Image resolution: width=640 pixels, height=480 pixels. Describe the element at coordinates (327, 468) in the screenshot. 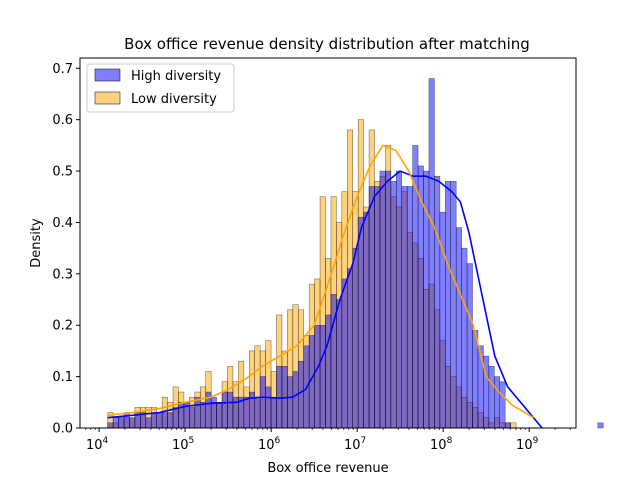

I see `x-axis-label: Box office revenue` at that location.